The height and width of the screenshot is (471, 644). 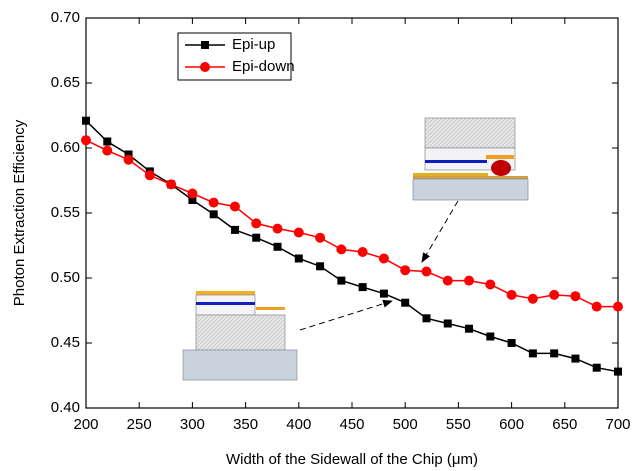 I want to click on x-tick-label: 550, so click(x=458, y=424).